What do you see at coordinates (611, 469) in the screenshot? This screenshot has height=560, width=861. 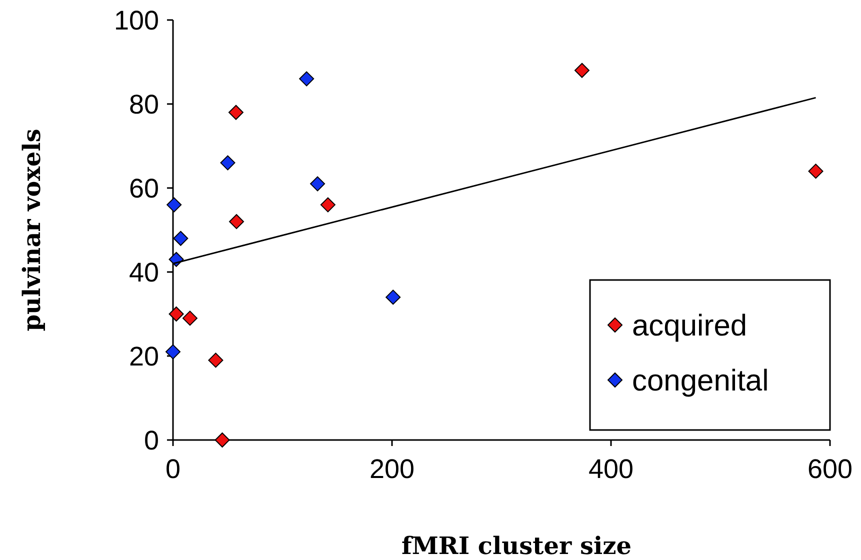 I see `x-tick-label: 400` at bounding box center [611, 469].